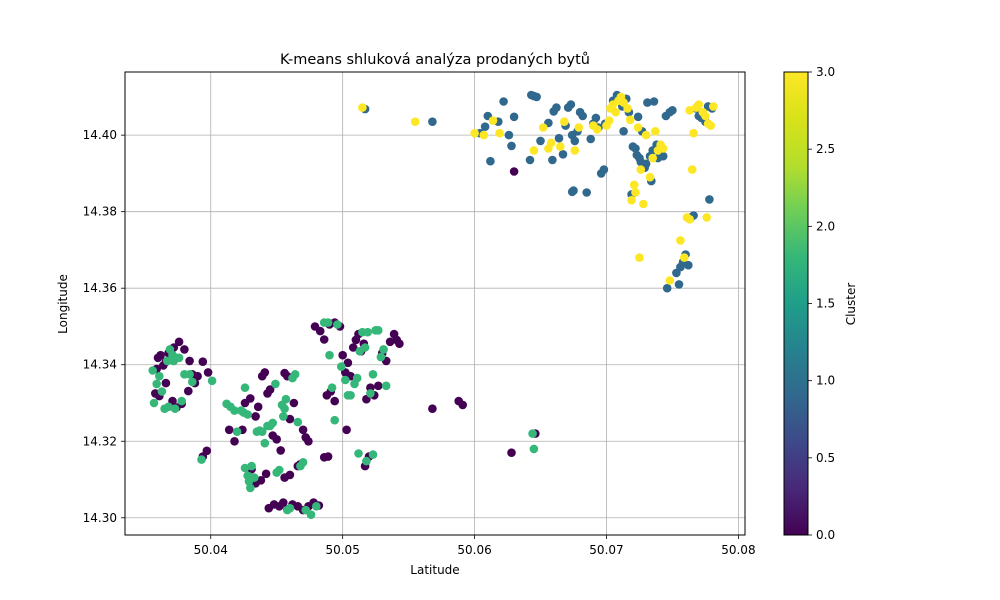 This screenshot has height=600, width=1000. What do you see at coordinates (63, 304) in the screenshot?
I see `y-axis-title: Longitude` at bounding box center [63, 304].